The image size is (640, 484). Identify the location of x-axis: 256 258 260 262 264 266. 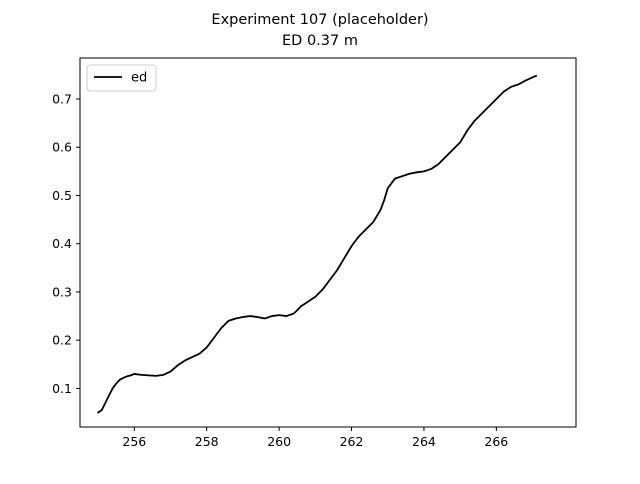
(315, 438).